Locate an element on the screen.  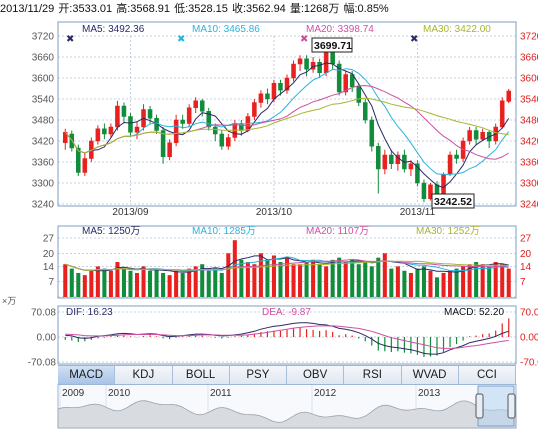
macd-dif-label: DIF: 16.23 is located at coordinates (89, 312).